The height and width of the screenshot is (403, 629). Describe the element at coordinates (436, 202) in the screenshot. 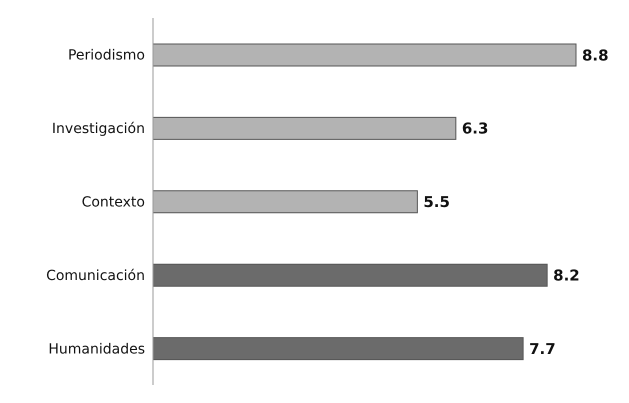

I see `data-label: 5.5` at that location.